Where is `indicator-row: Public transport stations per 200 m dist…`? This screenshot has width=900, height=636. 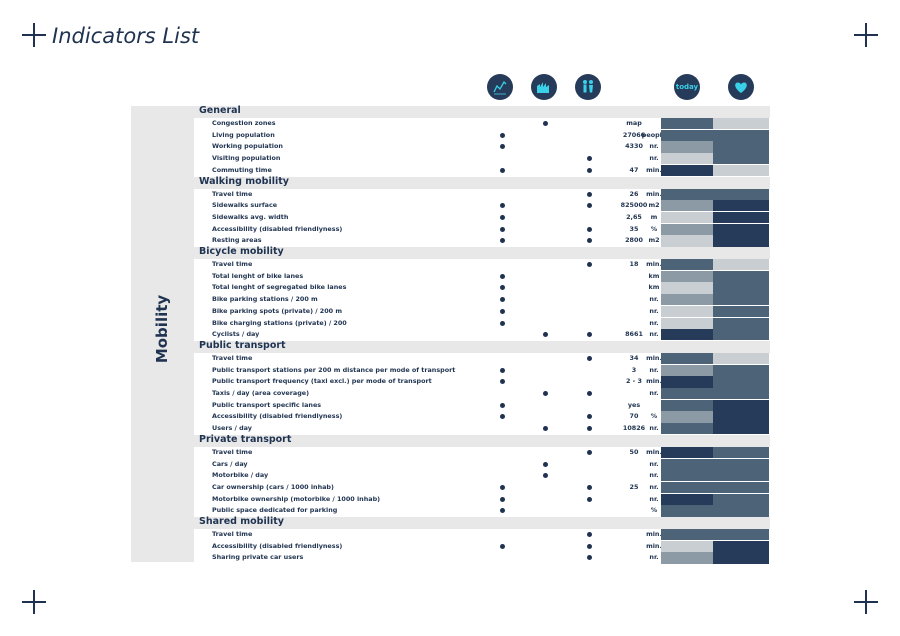
indicator-row: Public transport stations per 200 m dist… is located at coordinates (482, 370).